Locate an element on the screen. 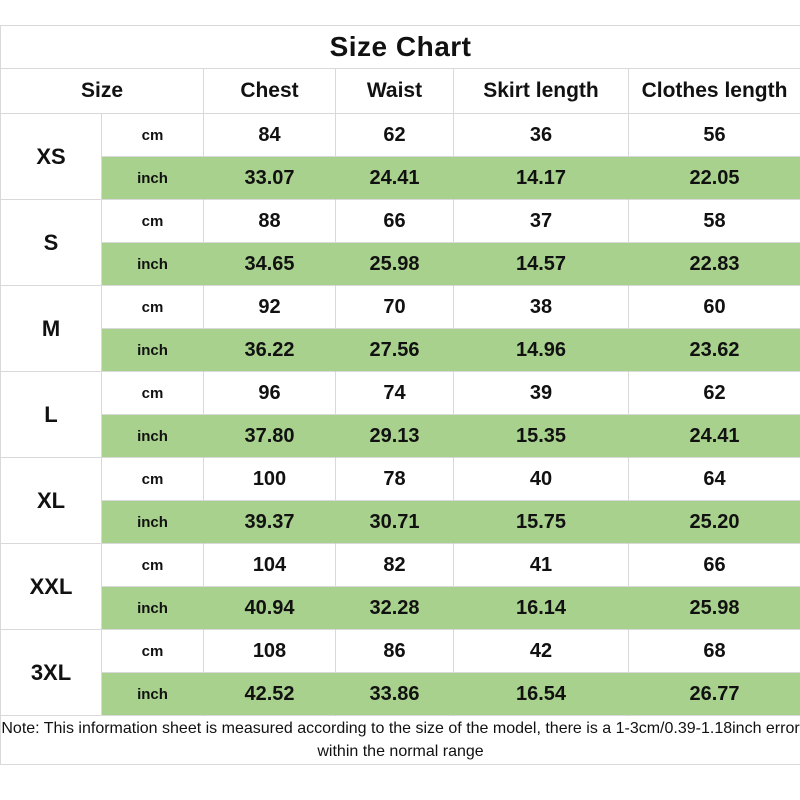 This screenshot has height=800, width=800. unit-label-xl-inch: inch is located at coordinates (153, 522).